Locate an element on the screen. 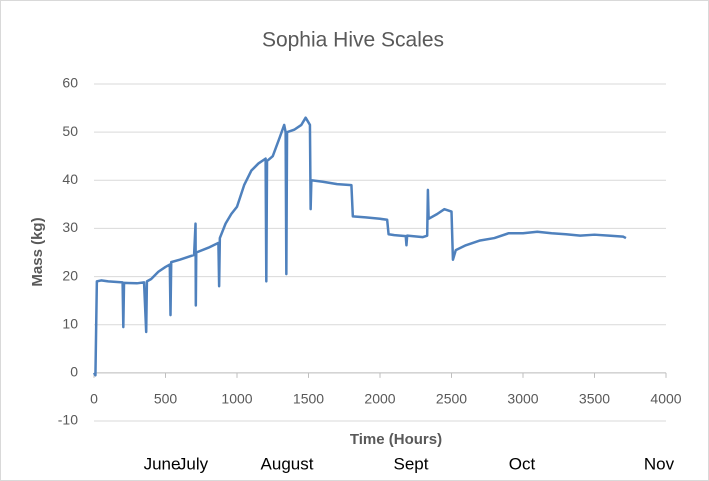 The height and width of the screenshot is (481, 709). chart-title: Sophia Hive Scales is located at coordinates (353, 40).